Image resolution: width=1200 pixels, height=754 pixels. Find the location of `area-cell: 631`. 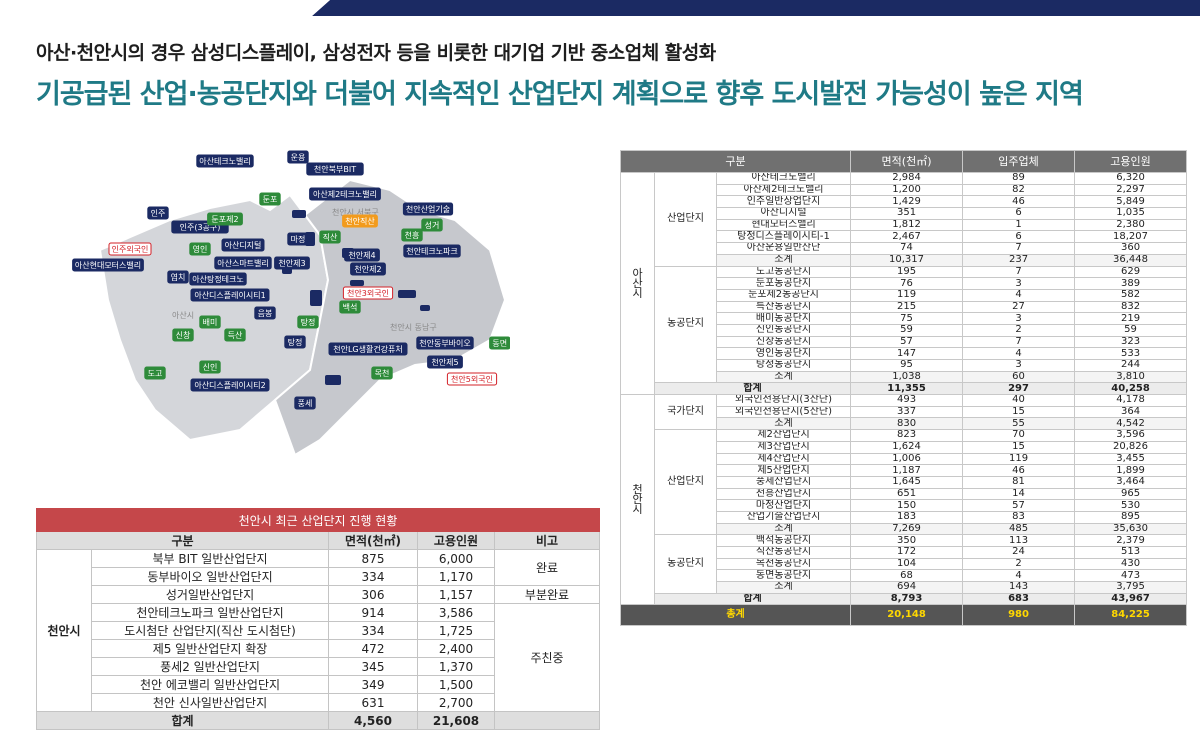

area-cell: 631 is located at coordinates (373, 702).